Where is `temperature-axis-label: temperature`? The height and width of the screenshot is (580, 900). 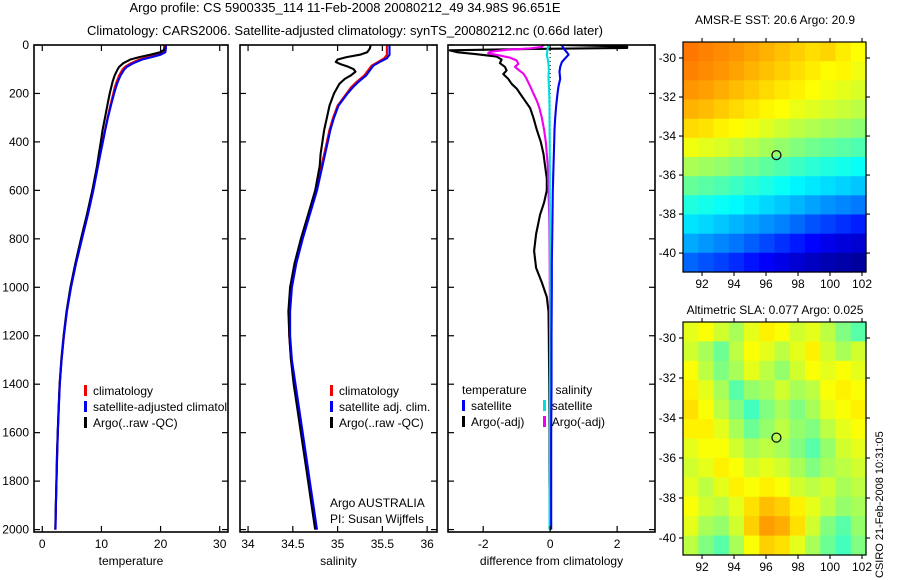
temperature-axis-label: temperature is located at coordinates (131, 561).